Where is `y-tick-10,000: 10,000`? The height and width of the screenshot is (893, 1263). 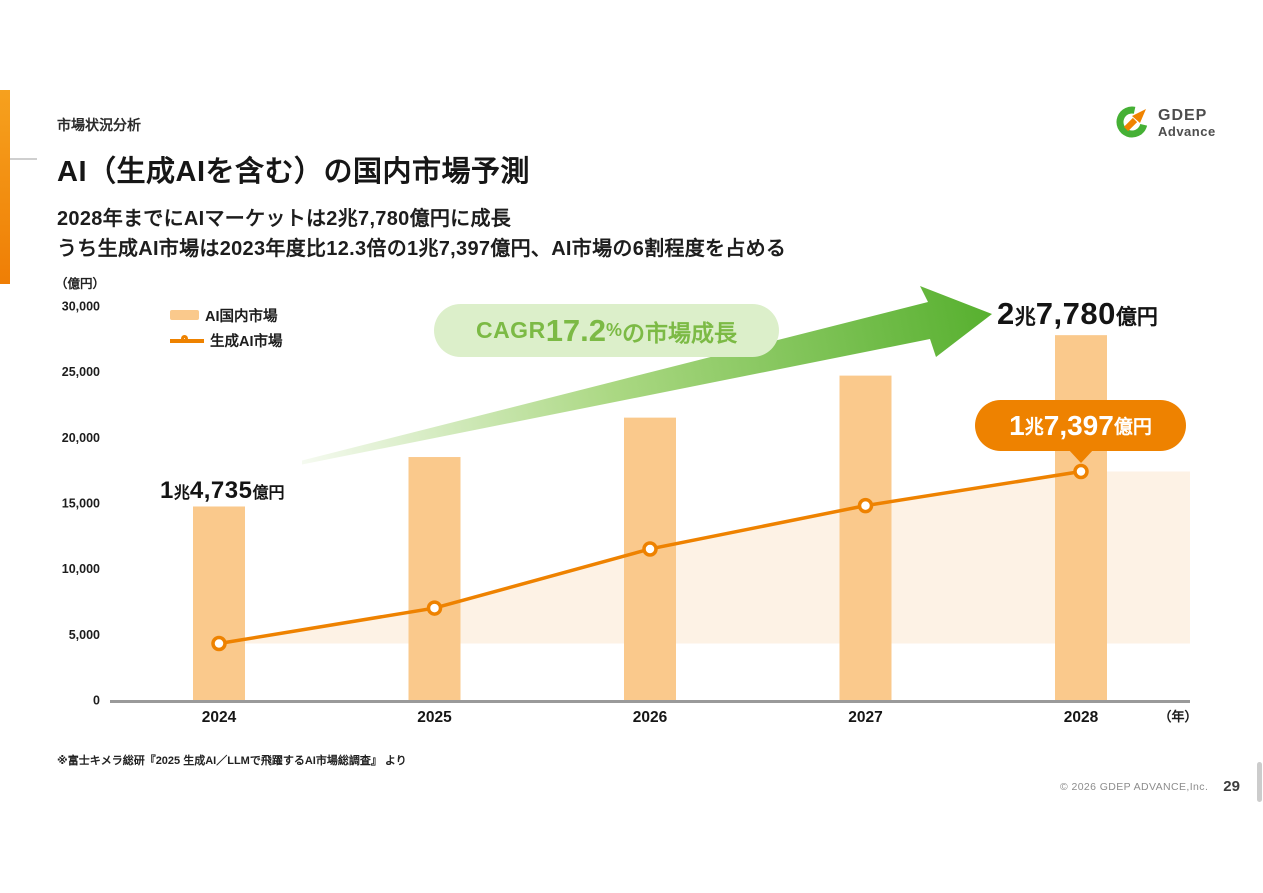
y-tick-10,000: 10,000 is located at coordinates (81, 569).